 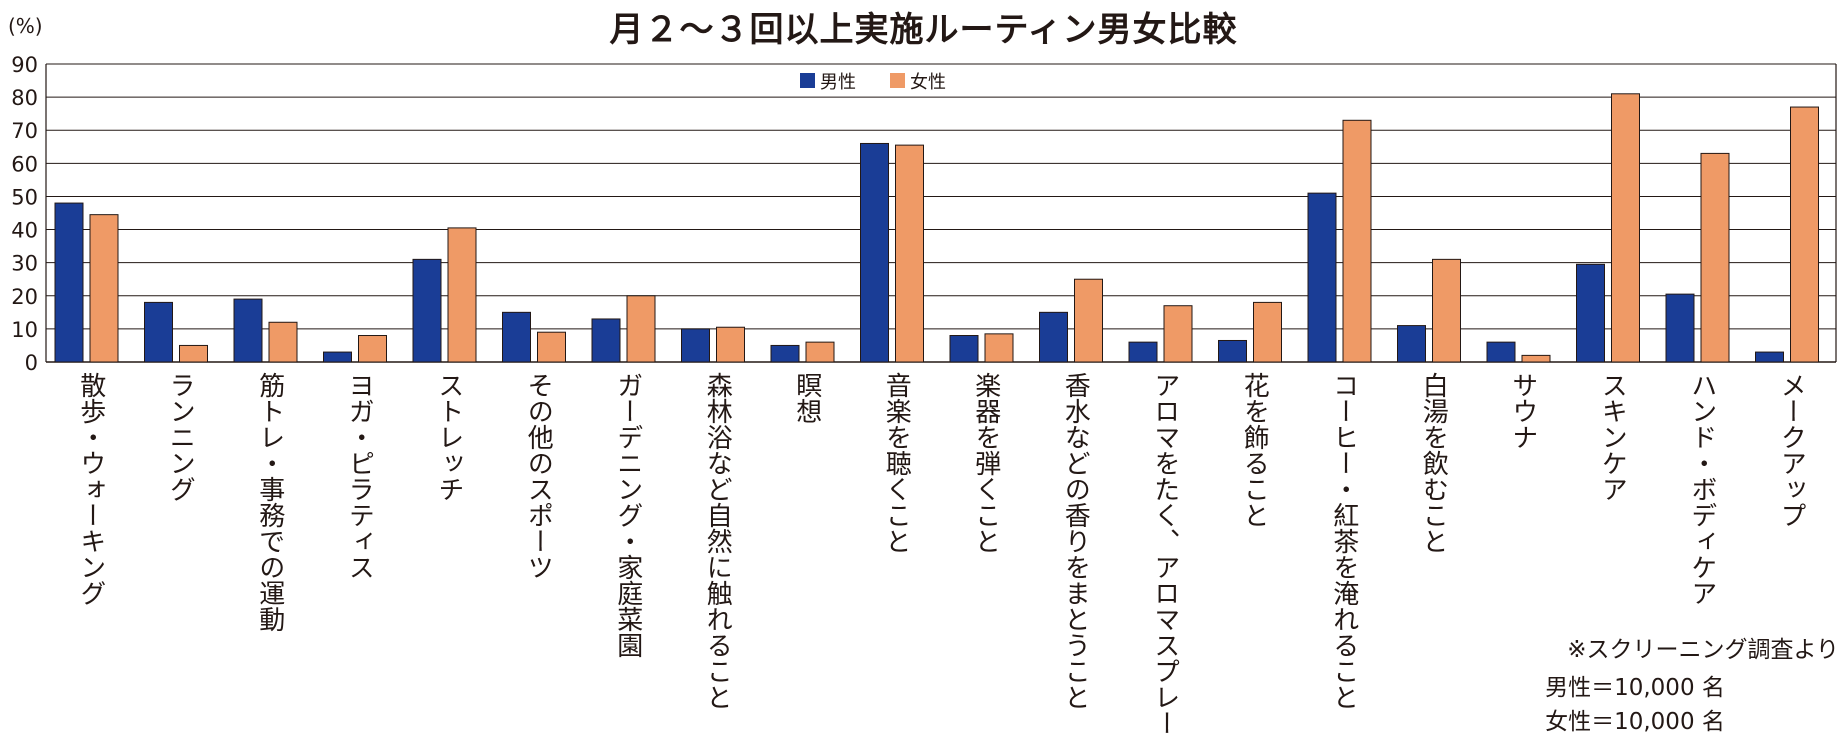 I want to click on y-tick-label: 30, so click(x=24, y=264).